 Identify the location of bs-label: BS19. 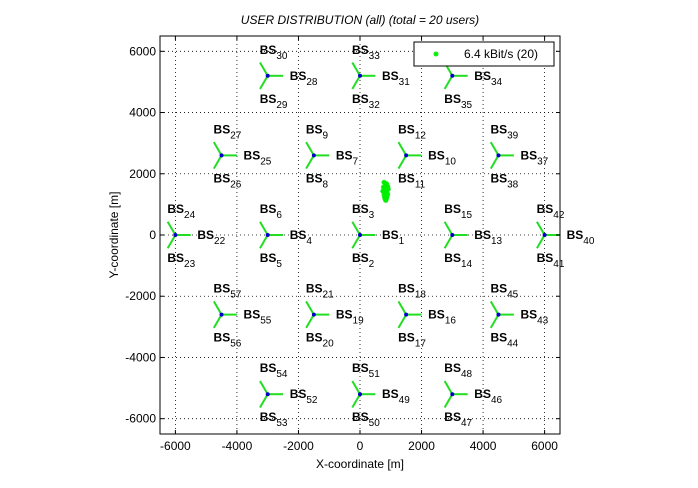
(350, 317).